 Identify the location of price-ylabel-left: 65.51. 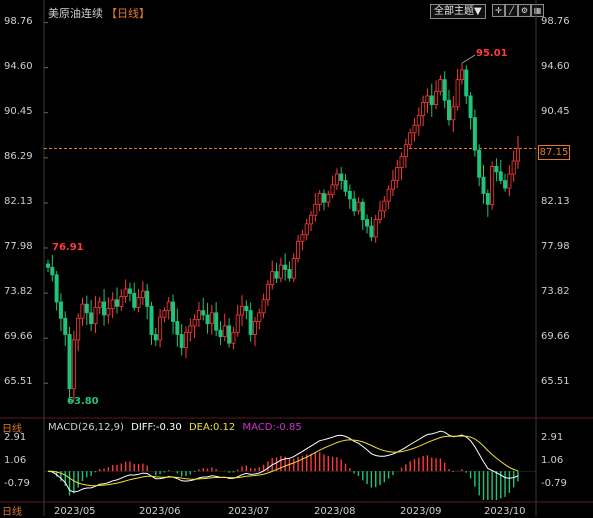
(18, 382).